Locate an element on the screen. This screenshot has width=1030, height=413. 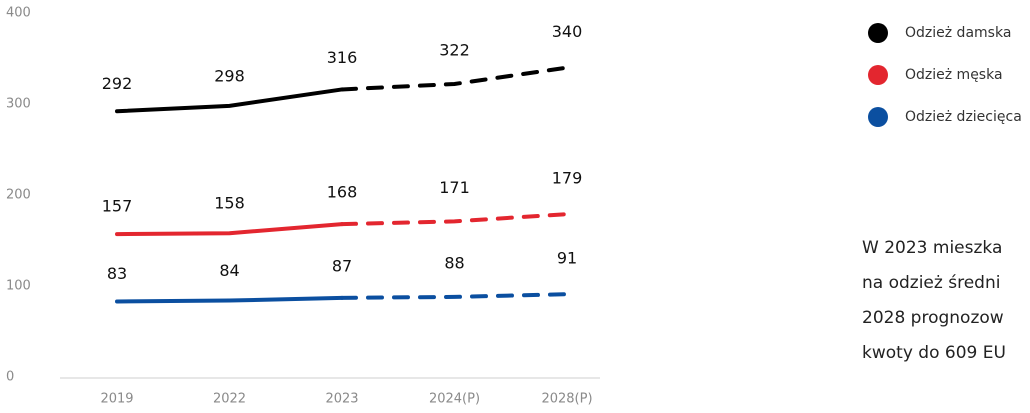
legend-label: Odzież męska is located at coordinates (954, 75).